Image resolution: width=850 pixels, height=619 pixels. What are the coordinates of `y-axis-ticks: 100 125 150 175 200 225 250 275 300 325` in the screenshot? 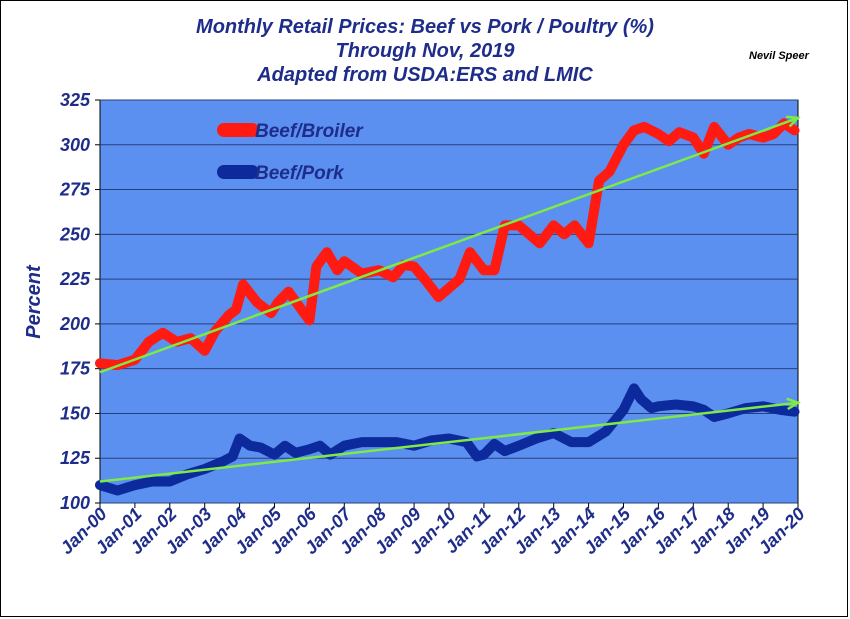 It's located at (79, 301).